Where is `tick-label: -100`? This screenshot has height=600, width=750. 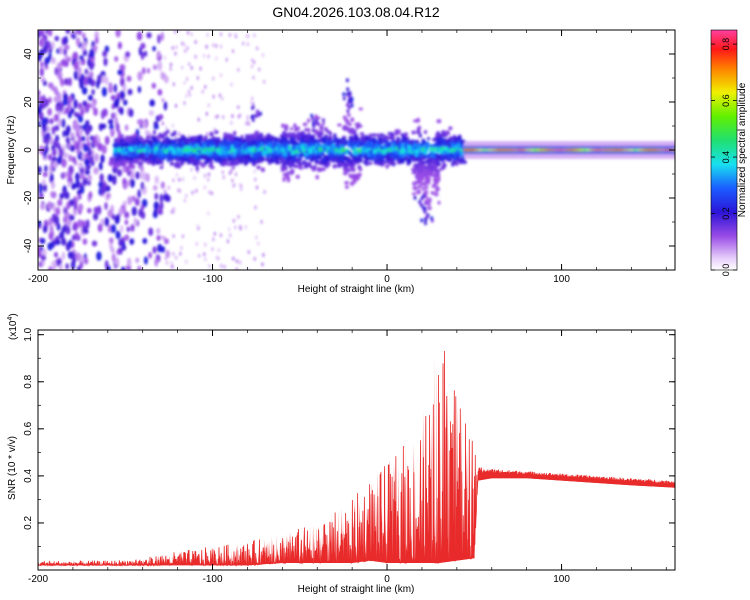 tick-label: -100 is located at coordinates (213, 279).